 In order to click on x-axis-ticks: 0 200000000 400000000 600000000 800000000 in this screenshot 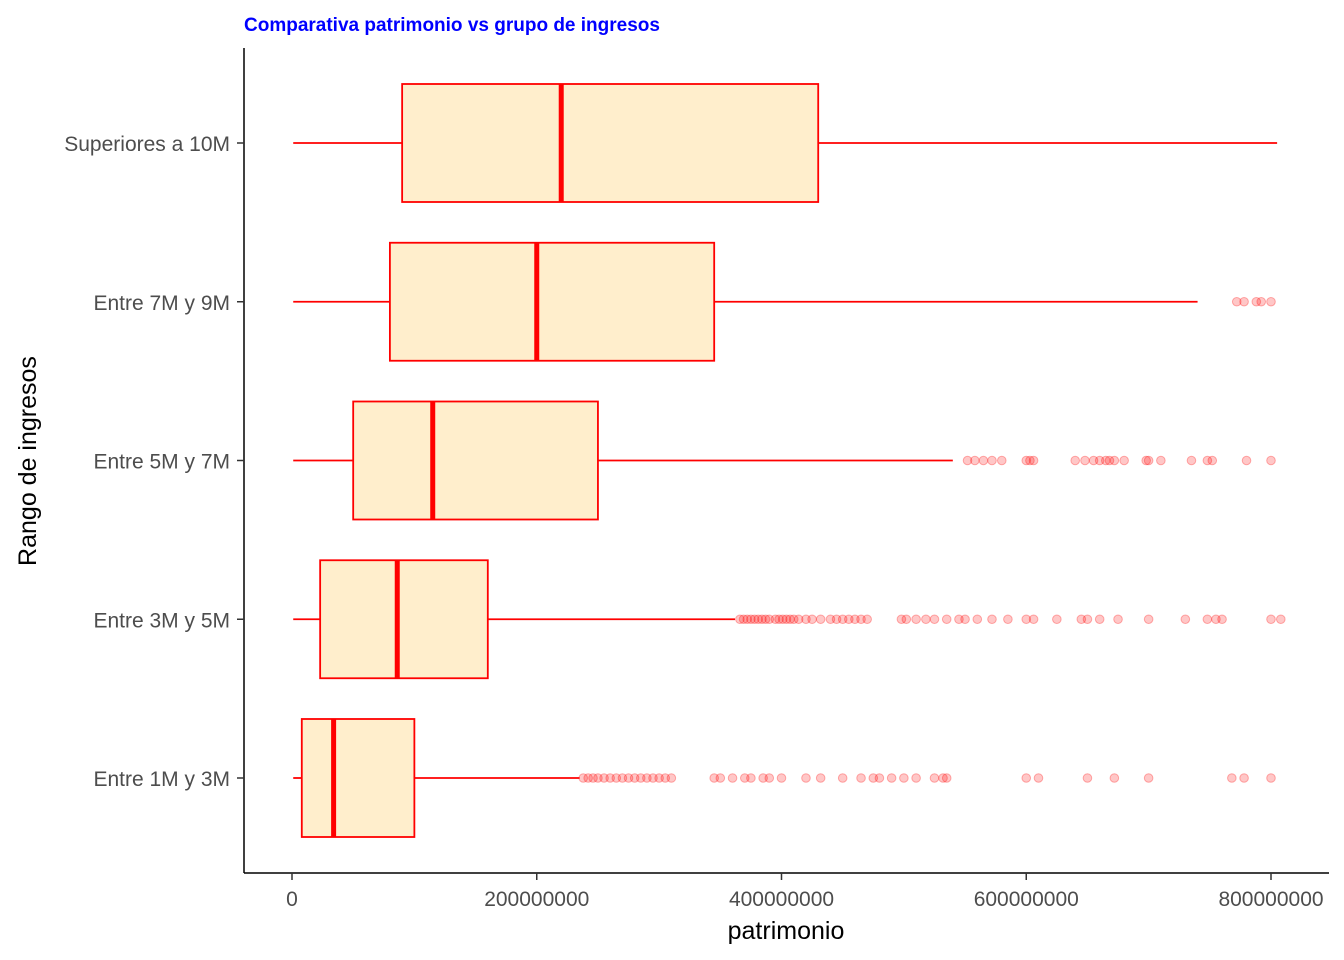, I will do `click(805, 892)`.